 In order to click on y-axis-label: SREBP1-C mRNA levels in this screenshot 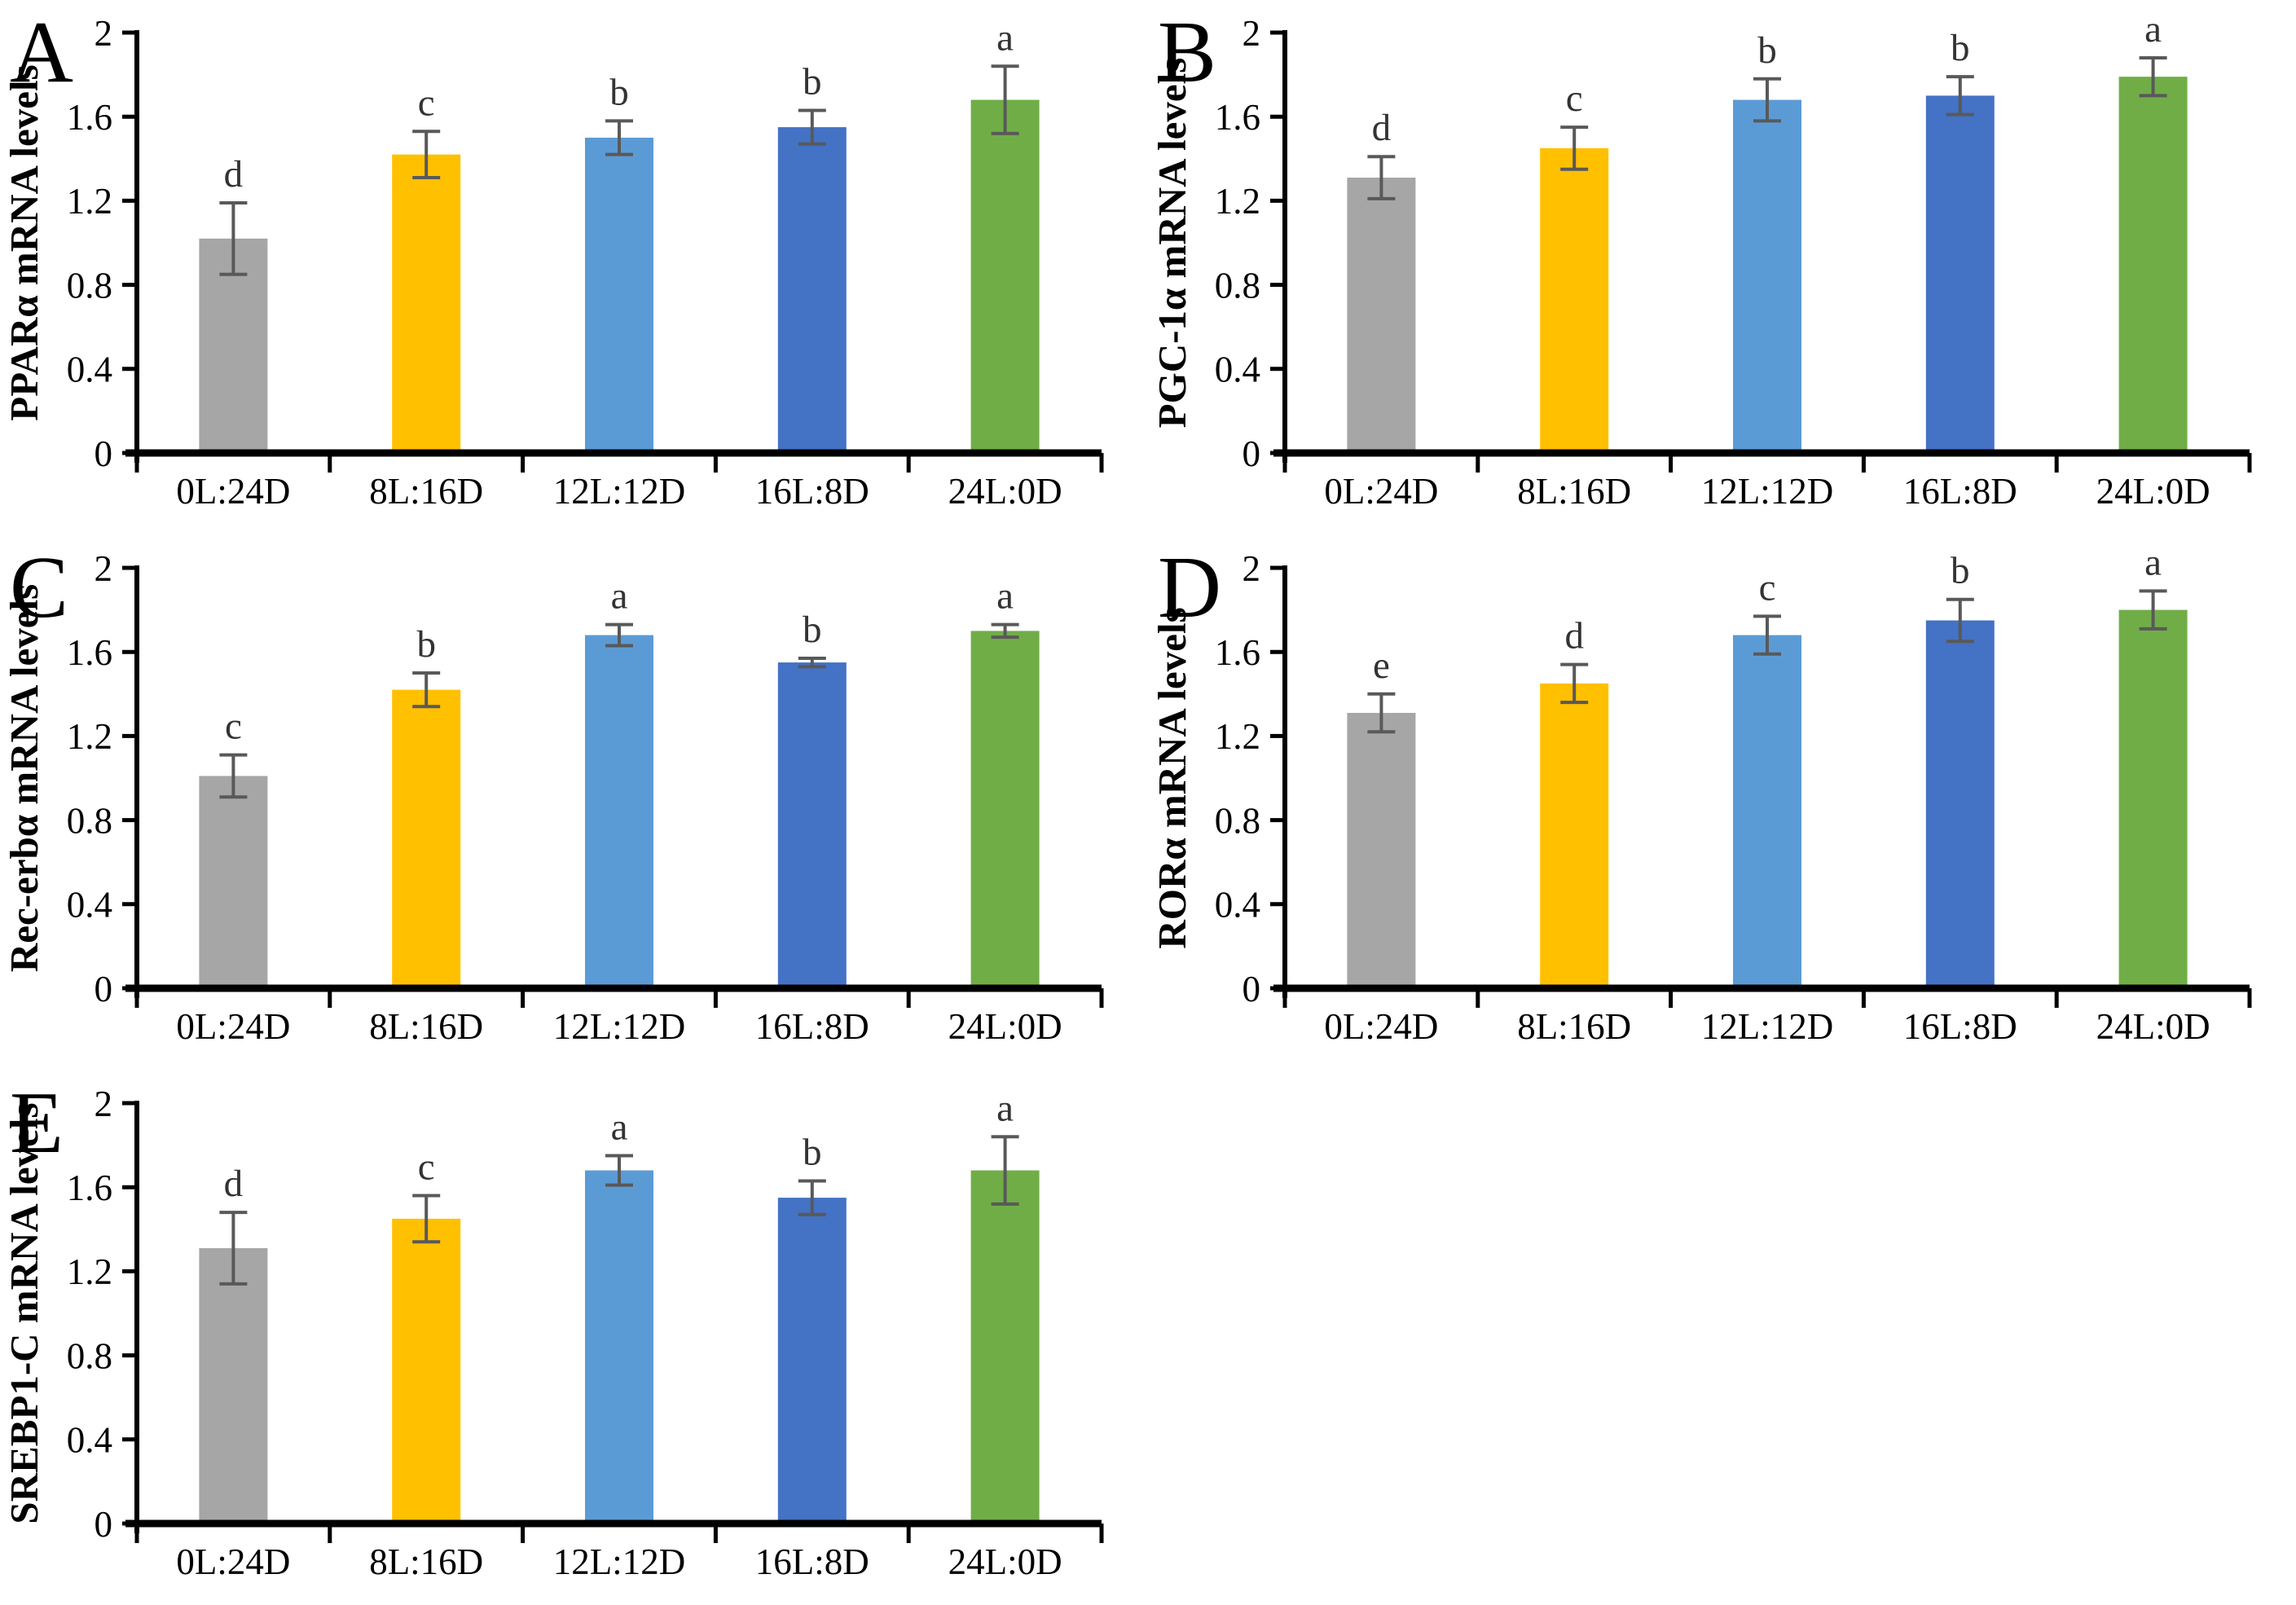, I will do `click(24, 1313)`.